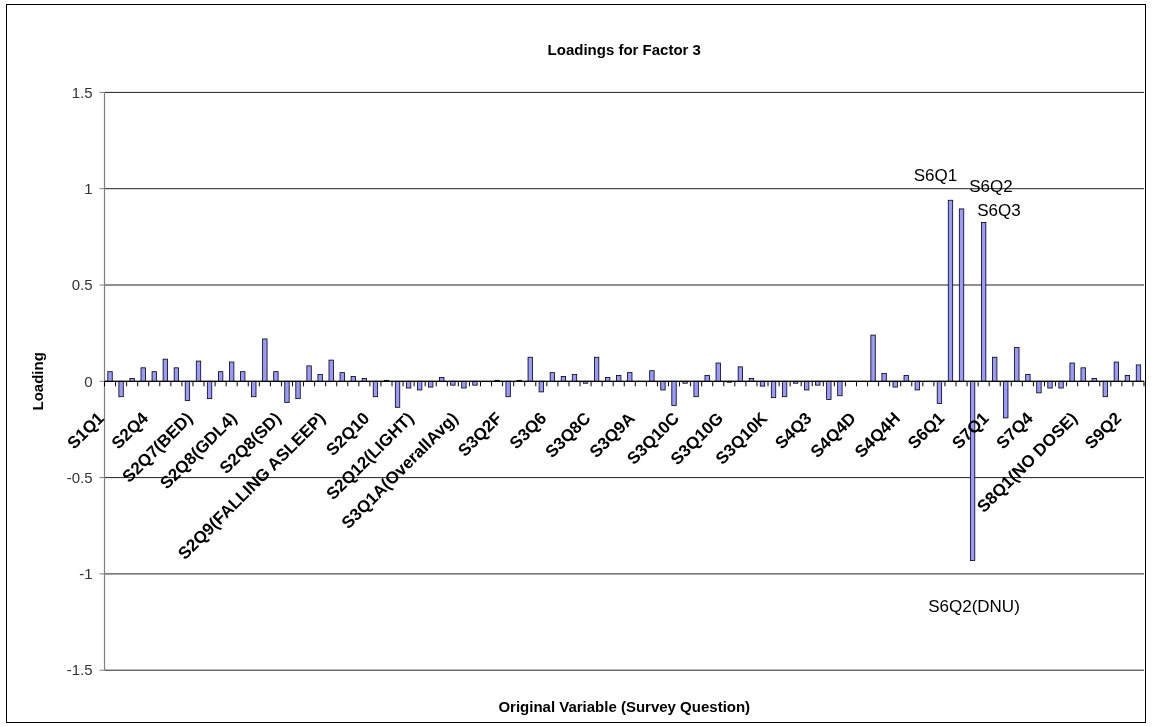  I want to click on y-tick-label: -1, so click(86, 574).